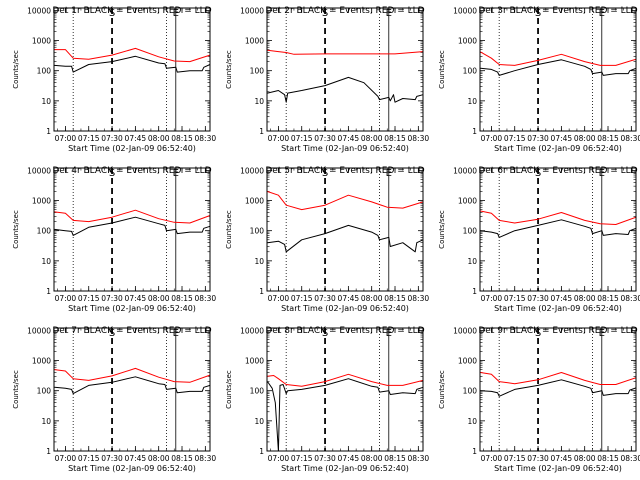 The height and width of the screenshot is (480, 640). What do you see at coordinates (557, 171) in the screenshot?
I see `chart-title: Det 6r BLACK = Events, RED = LLD` at bounding box center [557, 171].